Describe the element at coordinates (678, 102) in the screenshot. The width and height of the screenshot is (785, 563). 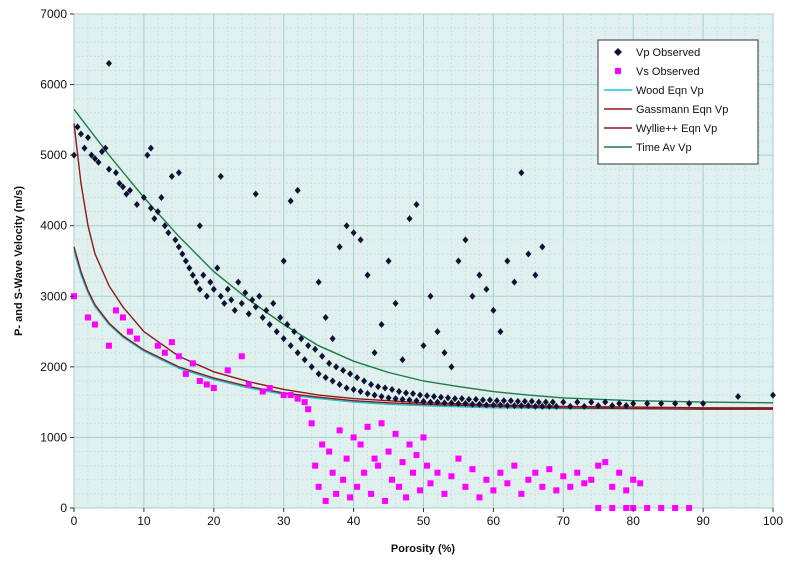
I see `legend-box` at that location.